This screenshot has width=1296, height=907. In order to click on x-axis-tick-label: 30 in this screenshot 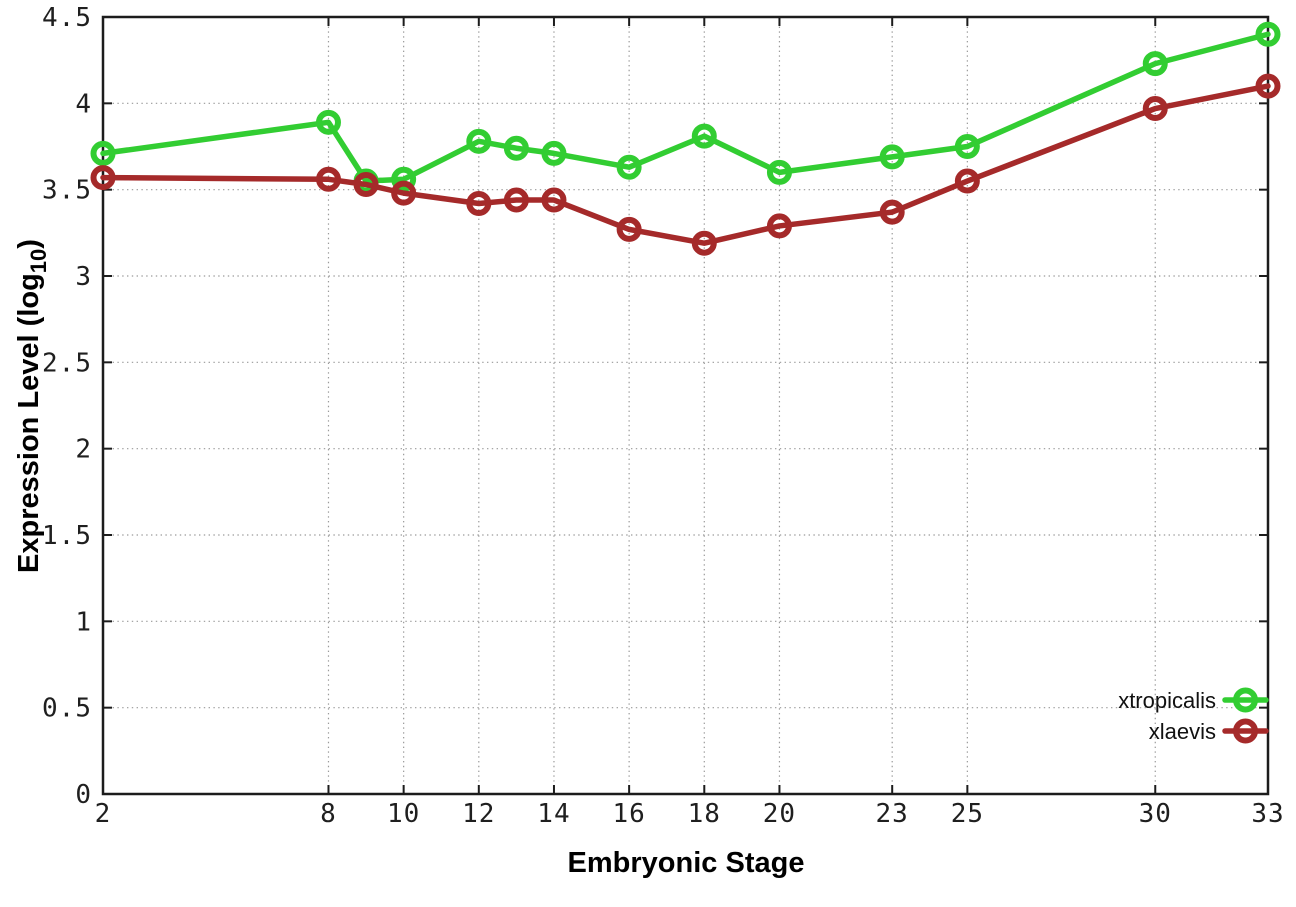, I will do `click(1155, 814)`.